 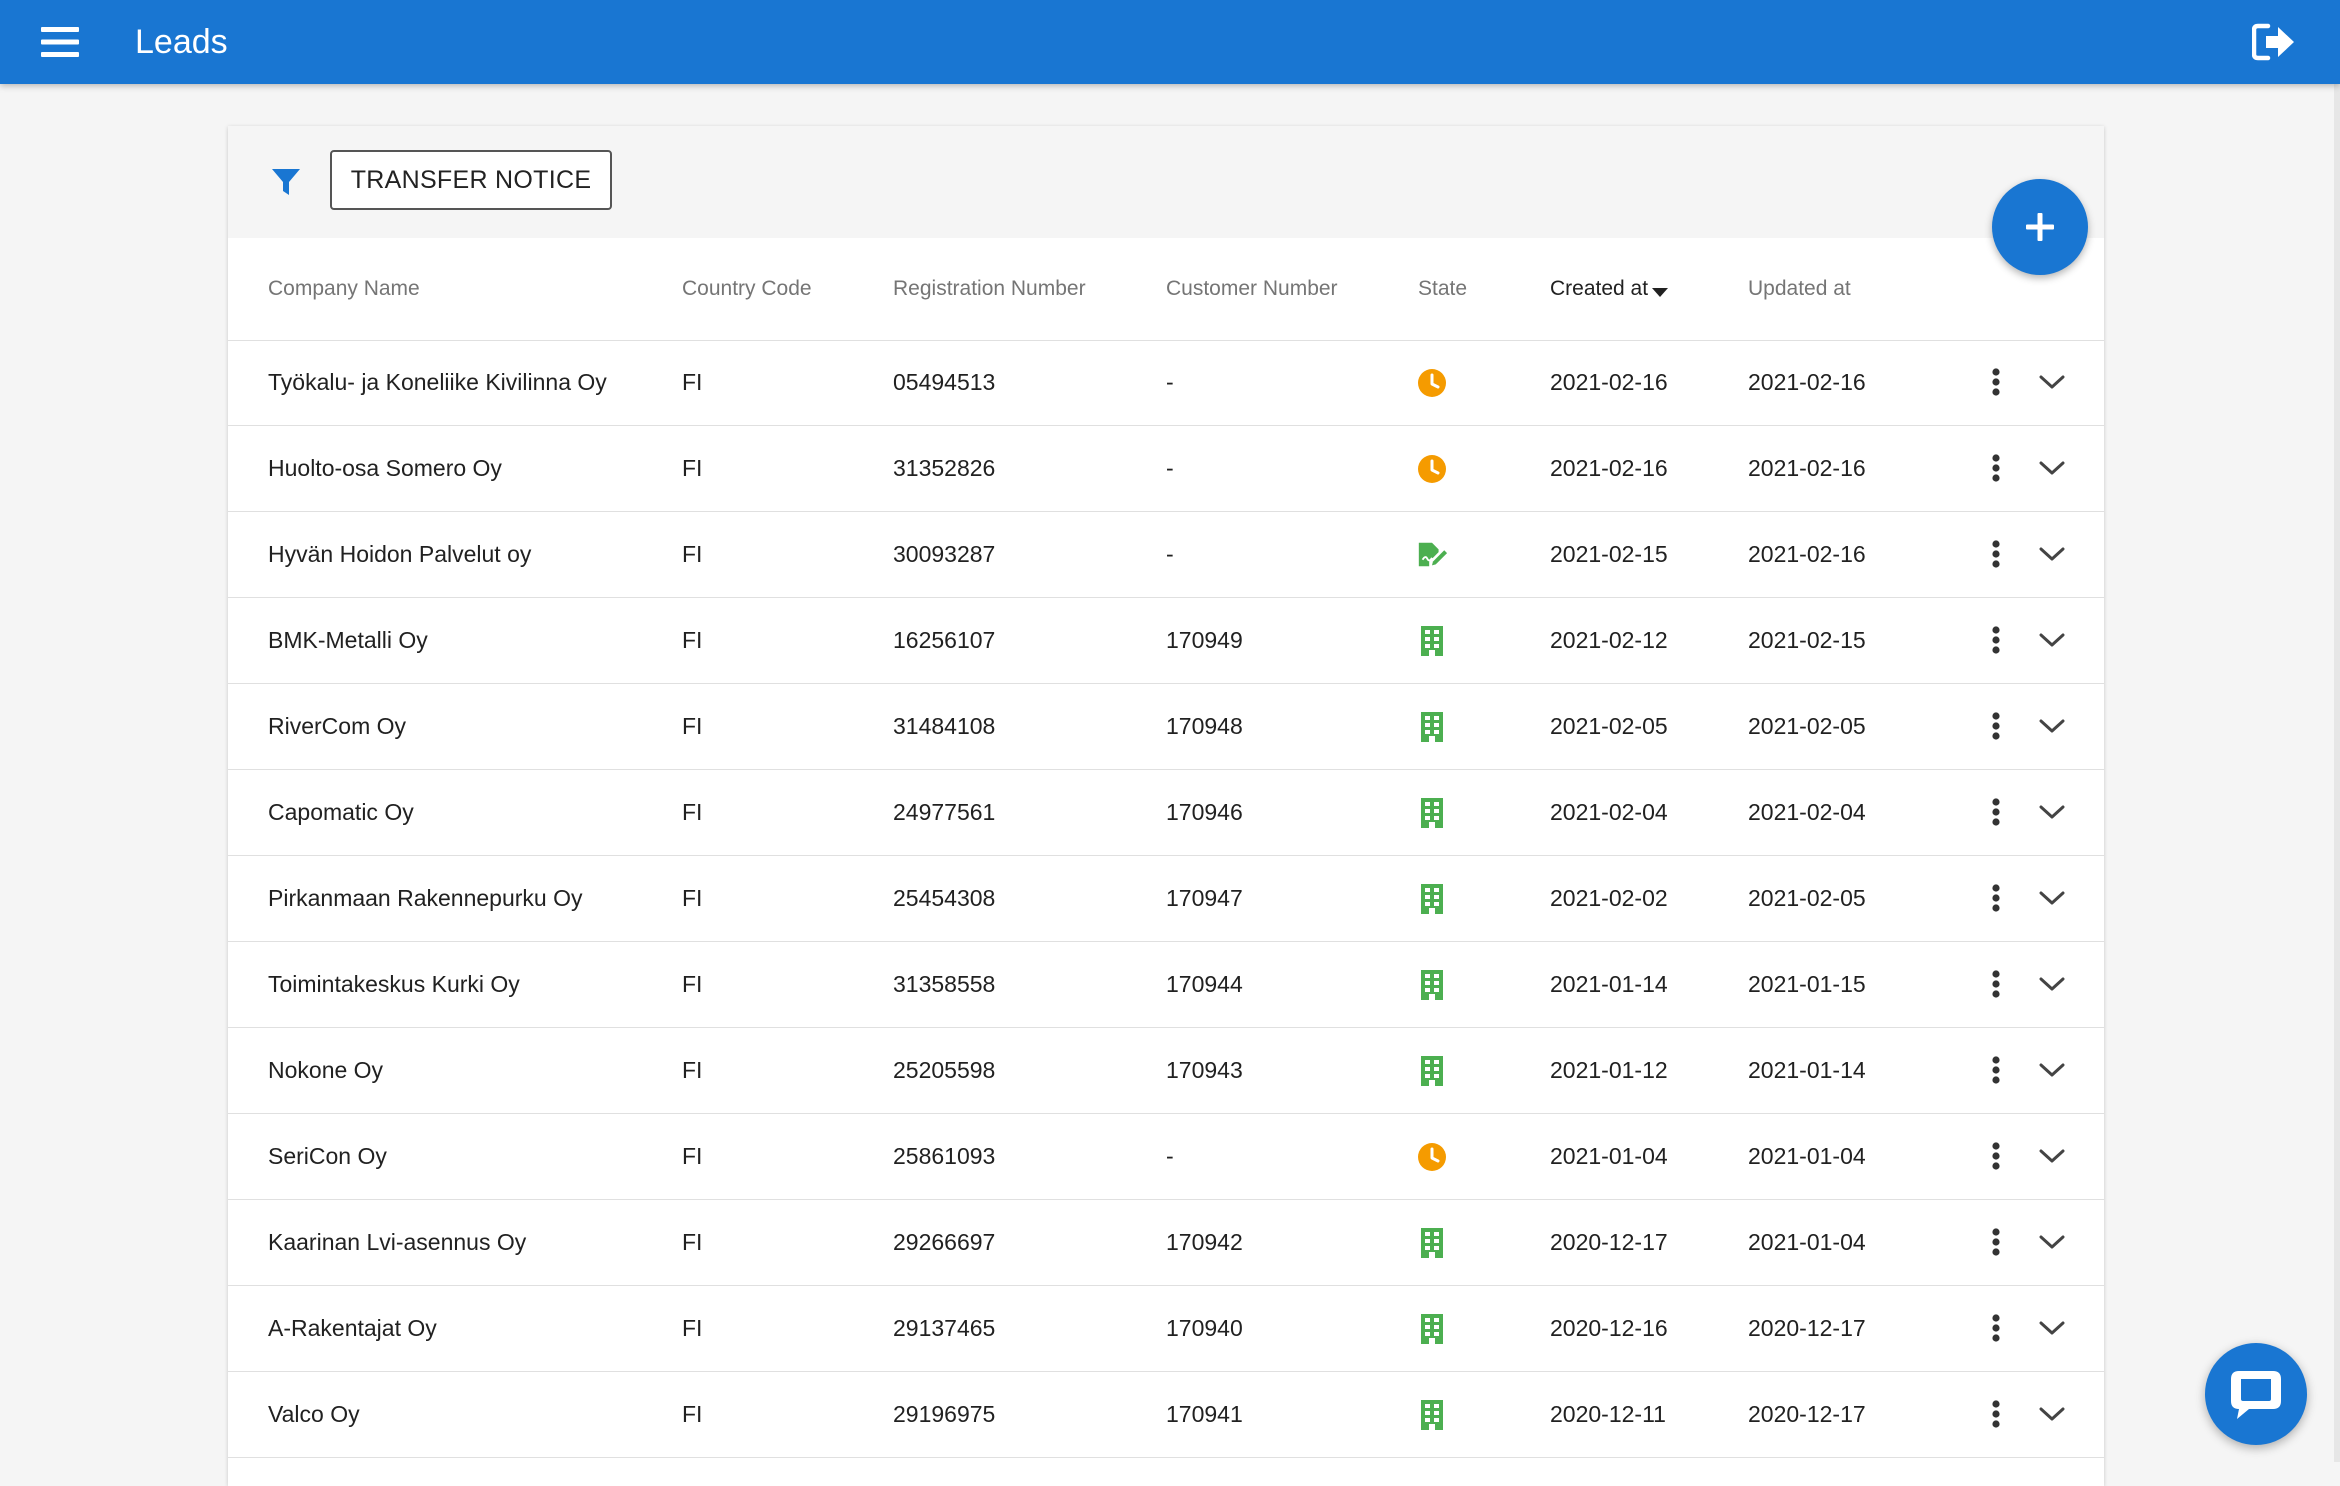 I want to click on logout-button, so click(x=2274, y=42).